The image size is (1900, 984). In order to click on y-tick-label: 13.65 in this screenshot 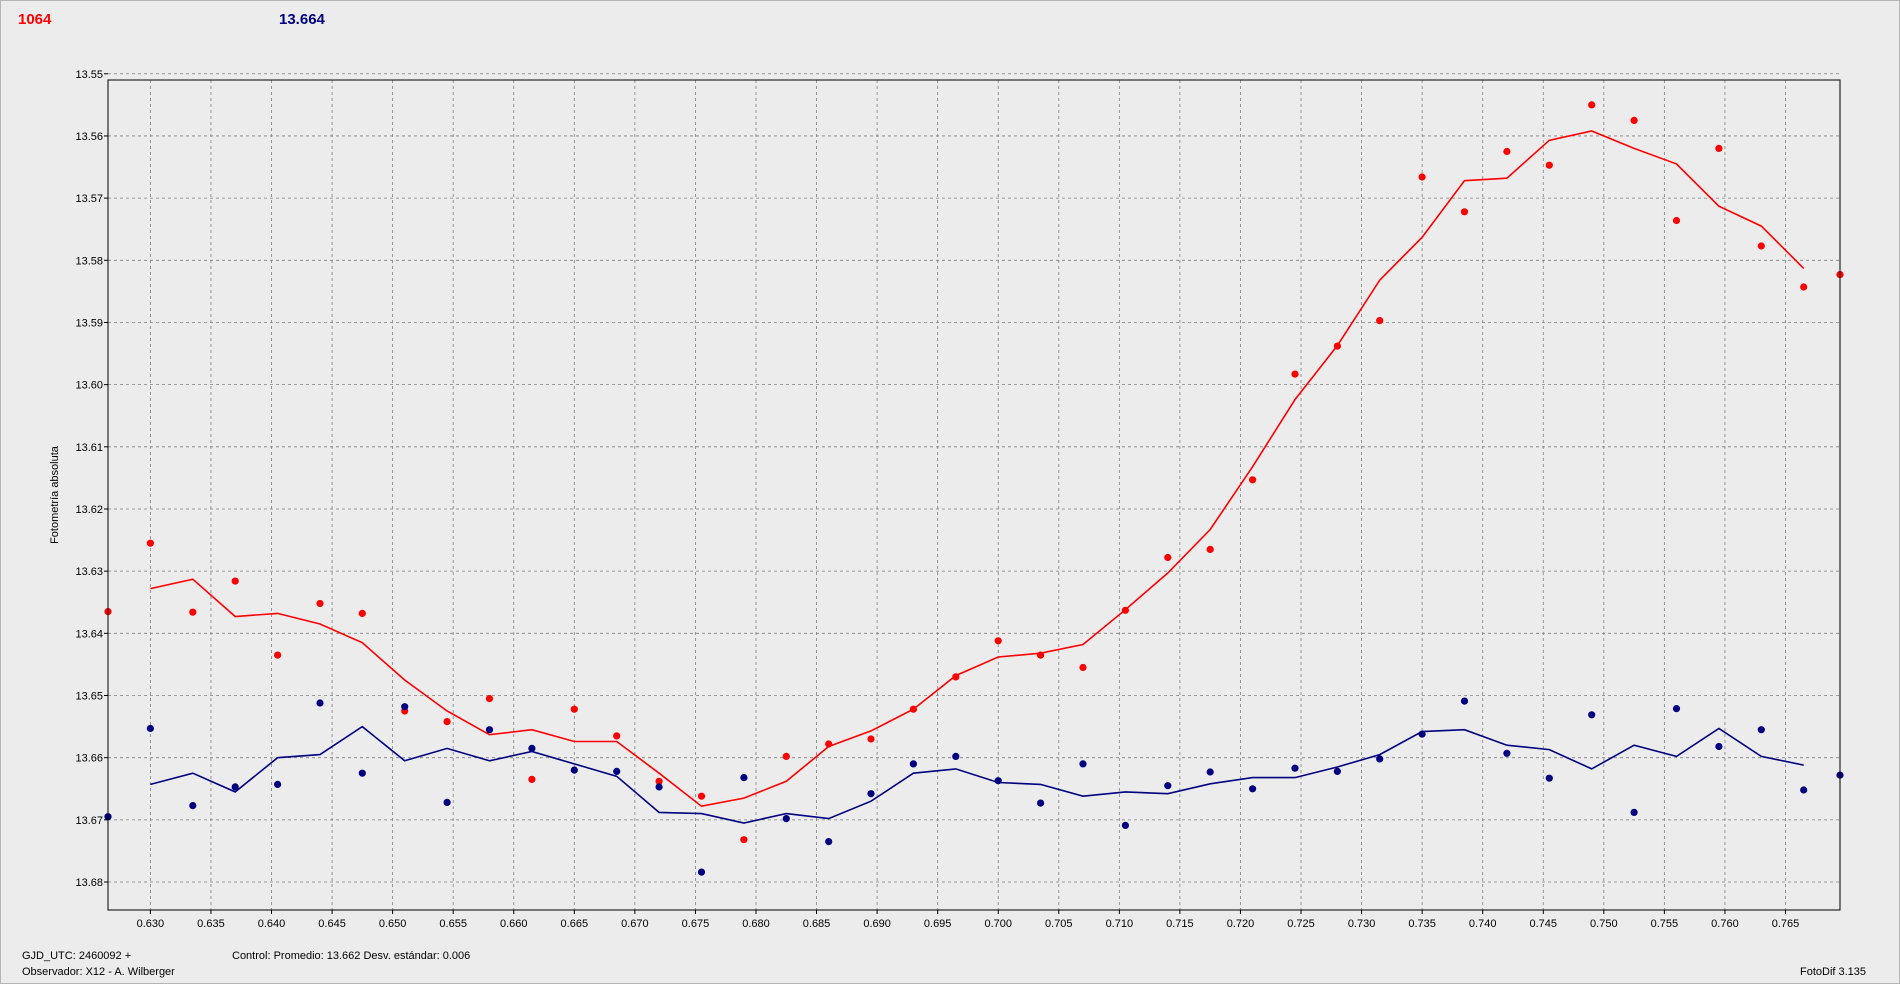, I will do `click(89, 697)`.